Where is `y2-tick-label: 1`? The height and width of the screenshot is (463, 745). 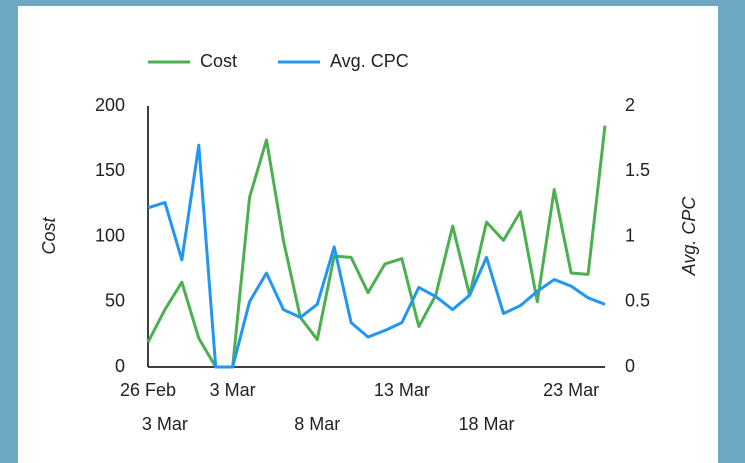 y2-tick-label: 1 is located at coordinates (630, 235).